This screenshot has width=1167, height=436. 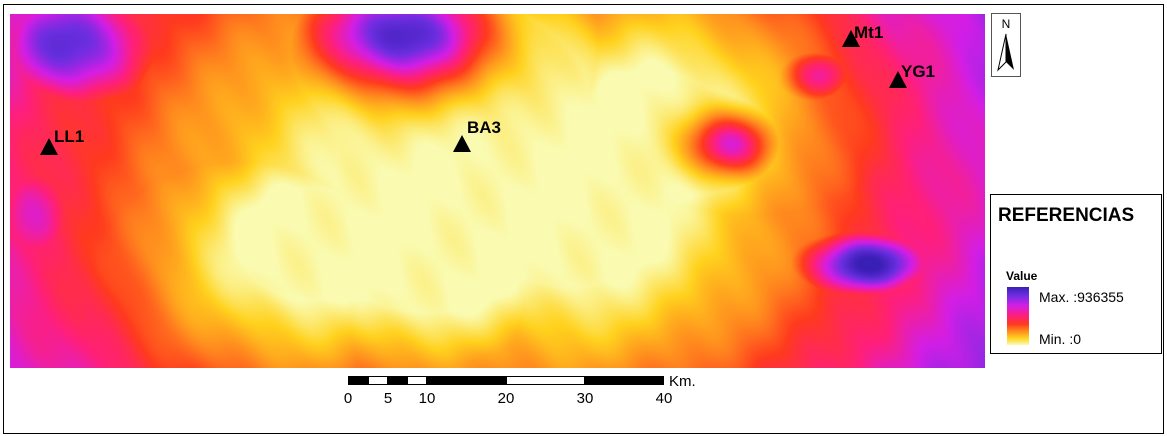 What do you see at coordinates (1076, 274) in the screenshot?
I see `legend-panel: REFERENCIAS Value Max. :936355 Min. :0` at bounding box center [1076, 274].